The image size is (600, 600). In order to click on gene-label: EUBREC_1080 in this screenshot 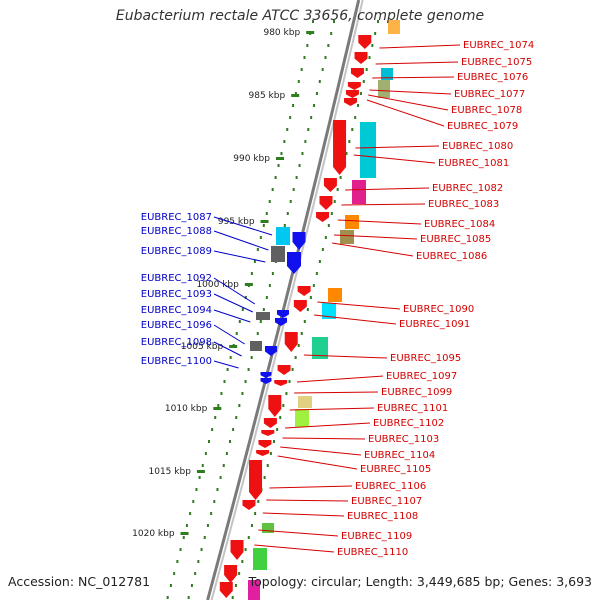, I will do `click(477, 146)`.